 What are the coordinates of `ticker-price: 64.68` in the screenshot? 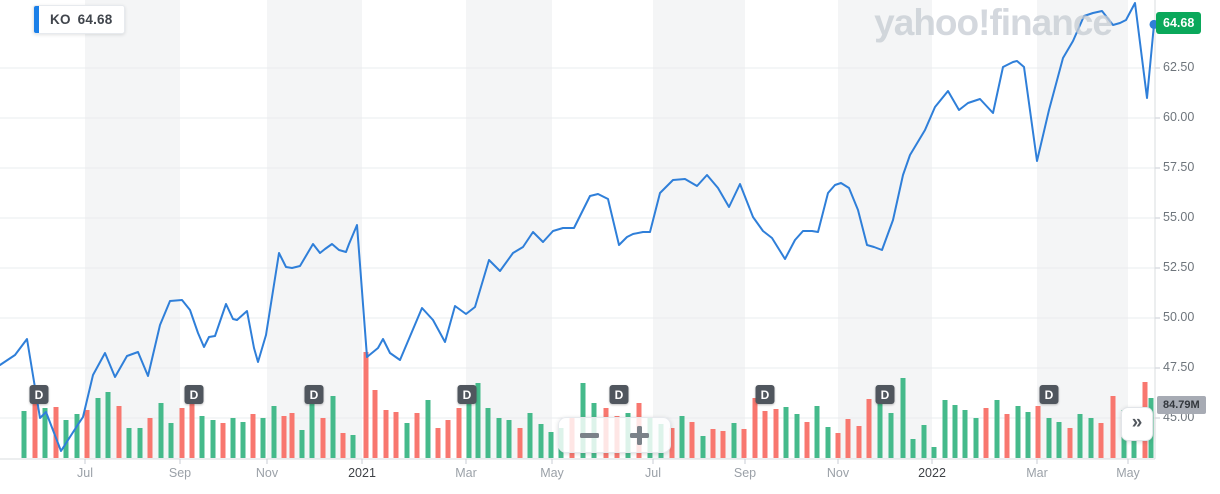 It's located at (95, 19).